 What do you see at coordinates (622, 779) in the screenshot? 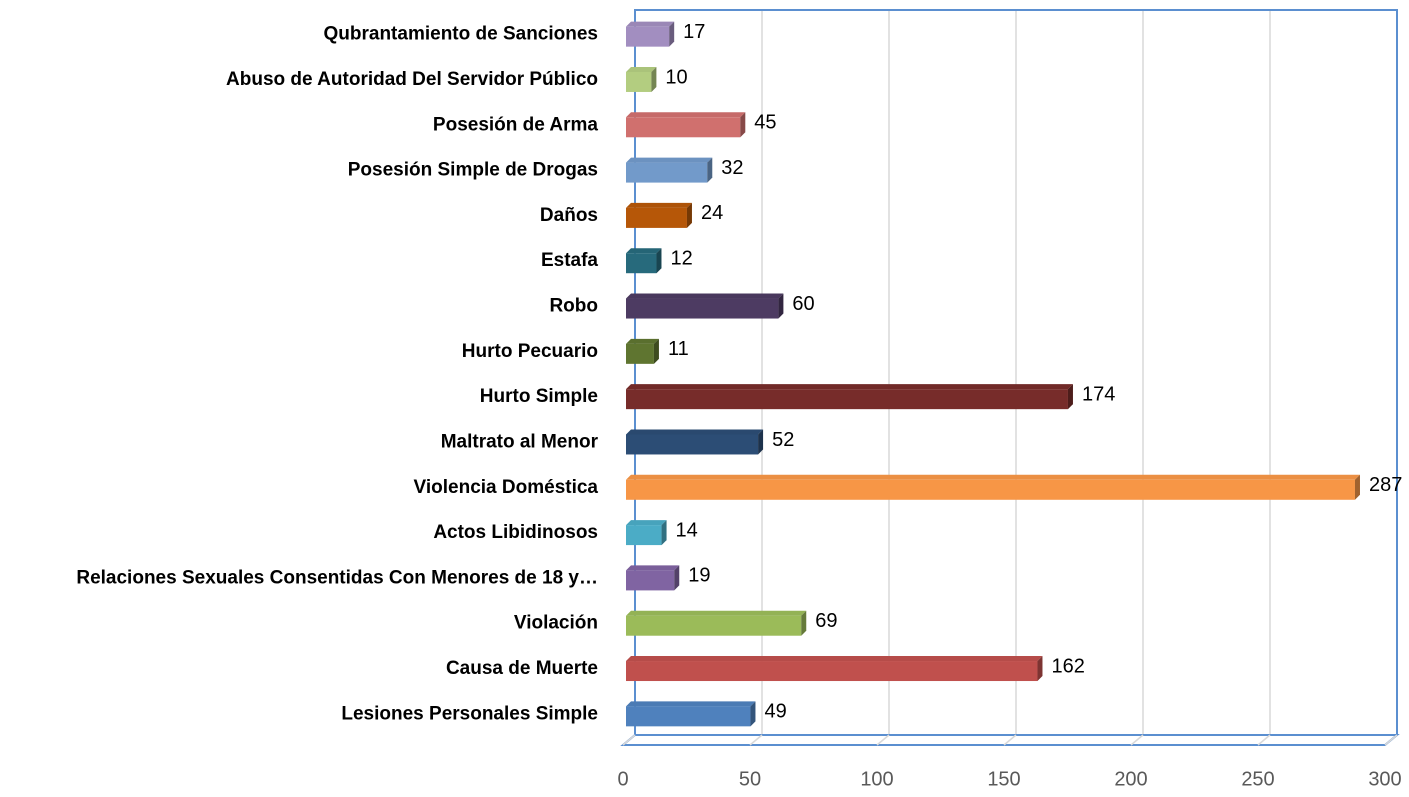
I see `x-tick-label: 0` at bounding box center [622, 779].